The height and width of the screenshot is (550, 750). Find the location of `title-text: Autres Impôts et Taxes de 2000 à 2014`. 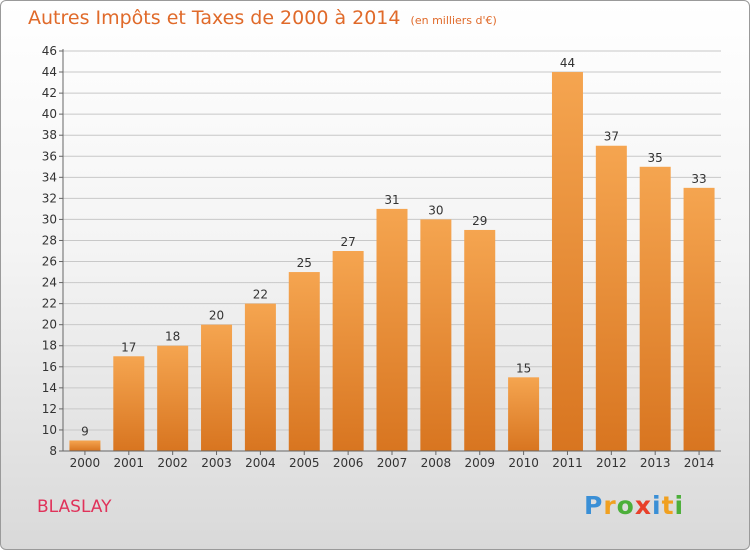

title-text: Autres Impôts et Taxes de 2000 à 2014 is located at coordinates (214, 18).